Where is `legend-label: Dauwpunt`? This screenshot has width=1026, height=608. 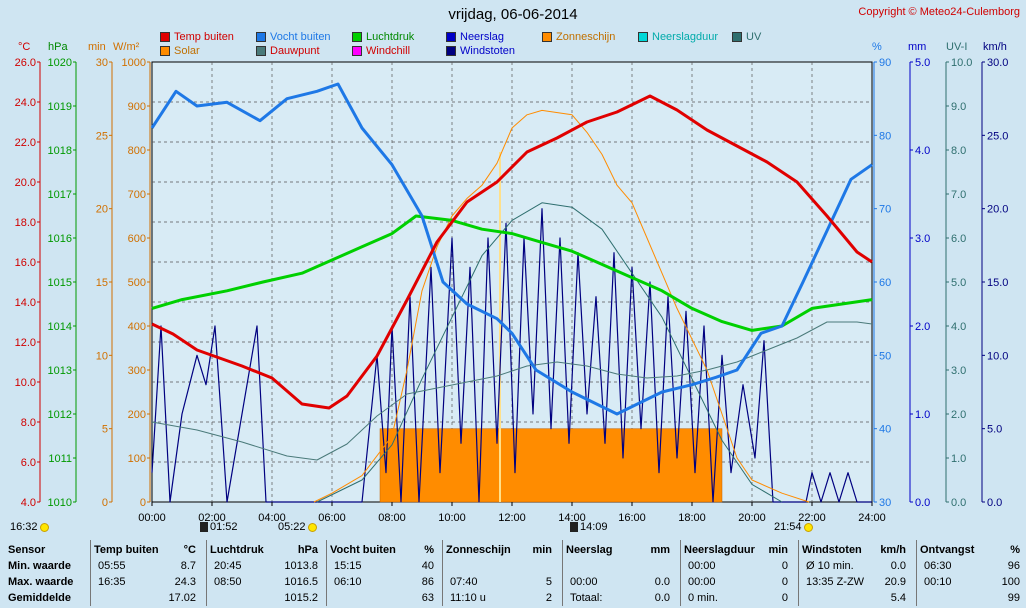
legend-label: Dauwpunt is located at coordinates (295, 51).